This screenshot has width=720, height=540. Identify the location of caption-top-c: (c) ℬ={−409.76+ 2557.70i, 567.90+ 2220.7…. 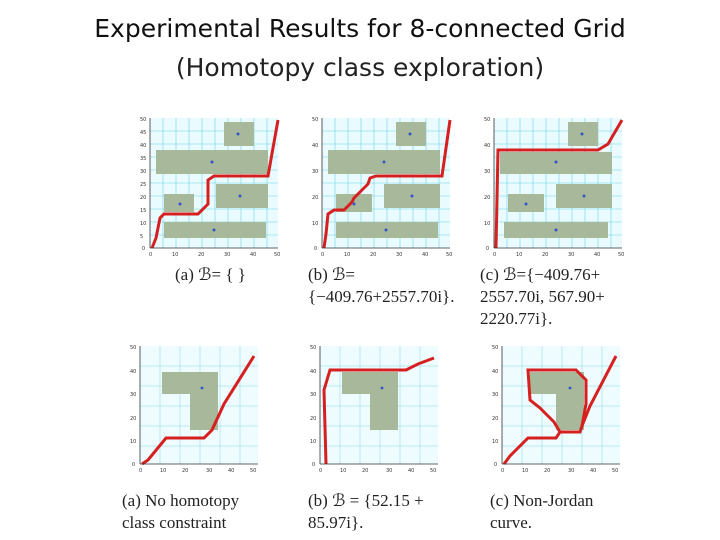
(542, 297).